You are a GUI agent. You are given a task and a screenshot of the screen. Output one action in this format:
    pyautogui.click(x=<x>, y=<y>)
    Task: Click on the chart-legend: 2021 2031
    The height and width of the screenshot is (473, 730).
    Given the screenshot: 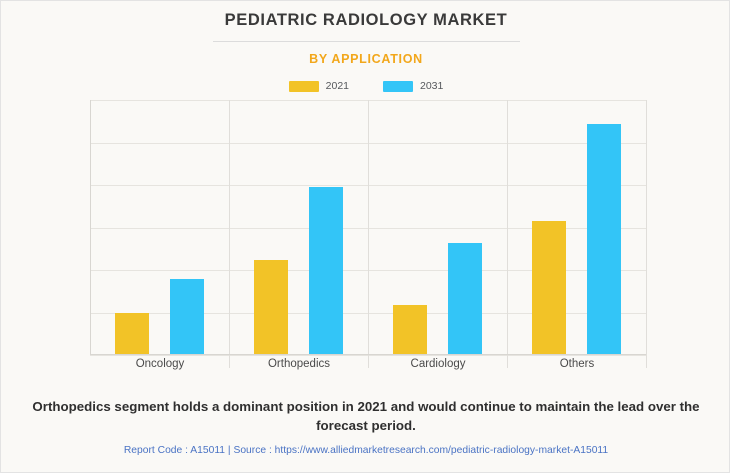 What is the action you would take?
    pyautogui.click(x=365, y=86)
    